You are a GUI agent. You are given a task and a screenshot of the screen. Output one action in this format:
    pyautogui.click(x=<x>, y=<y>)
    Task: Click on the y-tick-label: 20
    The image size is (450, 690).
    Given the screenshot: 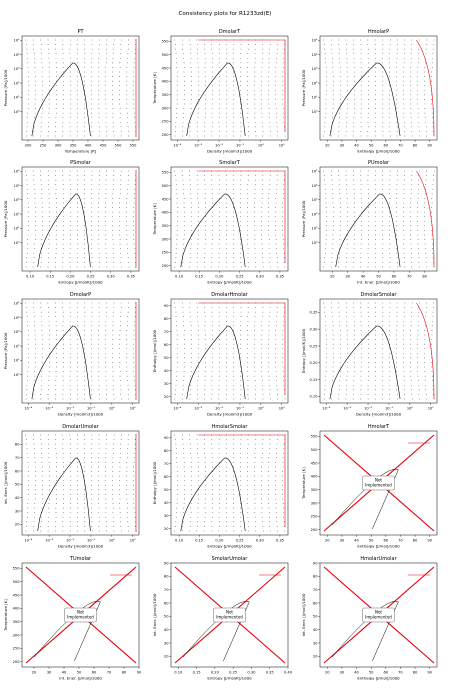 What is the action you would take?
    pyautogui.click(x=166, y=657)
    